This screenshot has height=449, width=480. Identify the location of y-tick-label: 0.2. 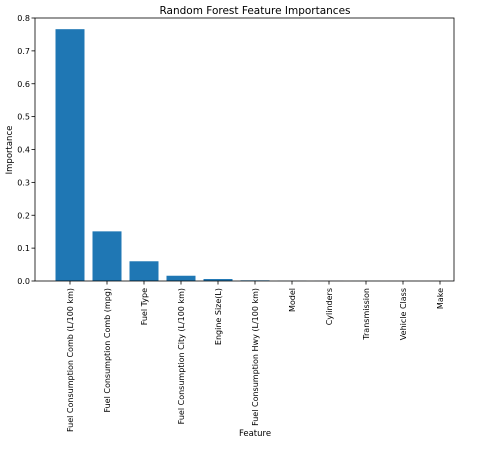
(23, 215).